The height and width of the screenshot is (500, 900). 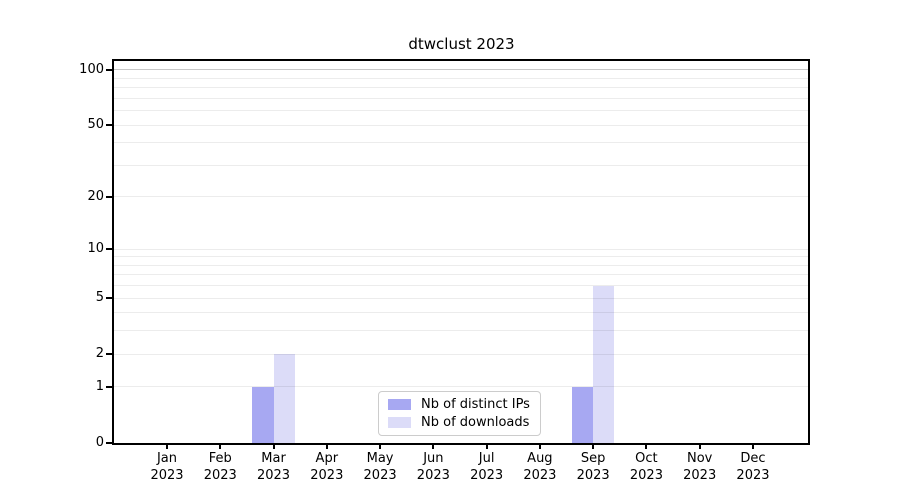 I want to click on x-tick-label-jul: Jul 2023, so click(x=487, y=467).